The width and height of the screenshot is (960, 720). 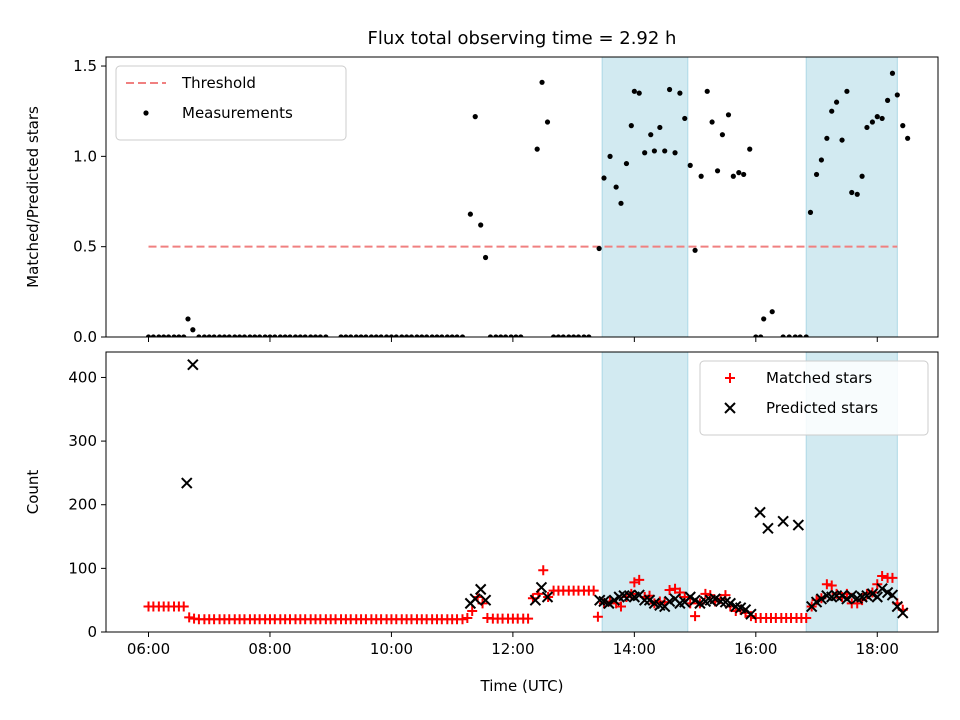 What do you see at coordinates (814, 398) in the screenshot?
I see `legend: Matched stars Predicted stars` at bounding box center [814, 398].